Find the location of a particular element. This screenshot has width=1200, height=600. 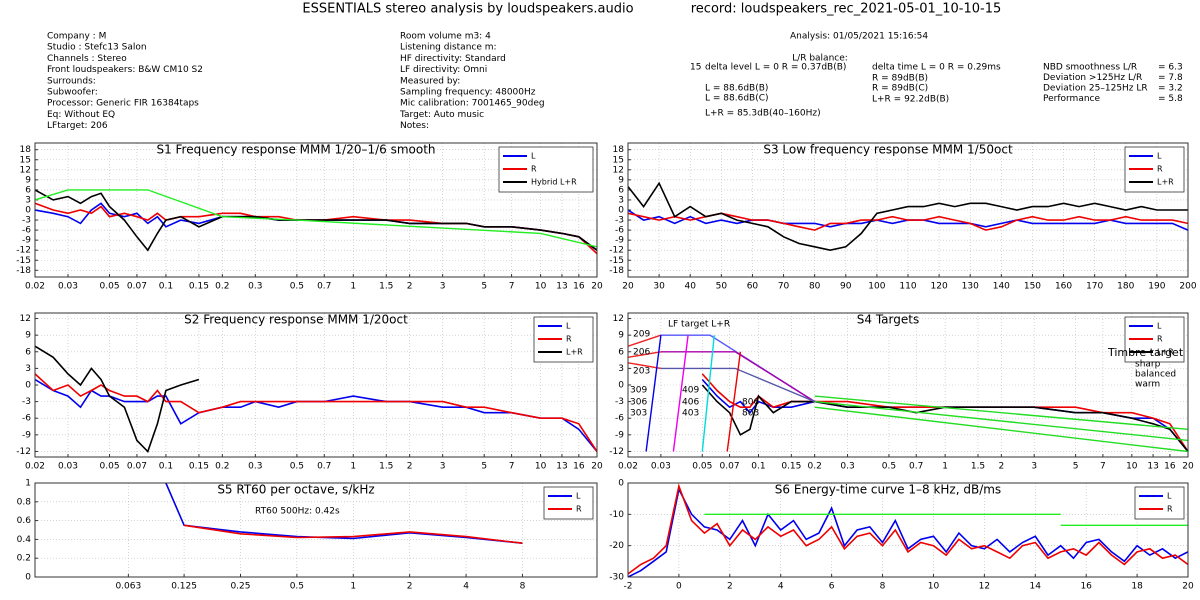

y-tick-label: 18 is located at coordinates (26, 150).